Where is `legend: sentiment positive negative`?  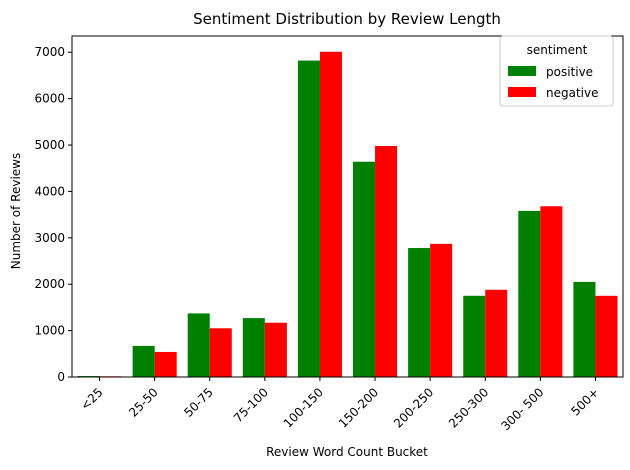 legend: sentiment positive negative is located at coordinates (556, 71).